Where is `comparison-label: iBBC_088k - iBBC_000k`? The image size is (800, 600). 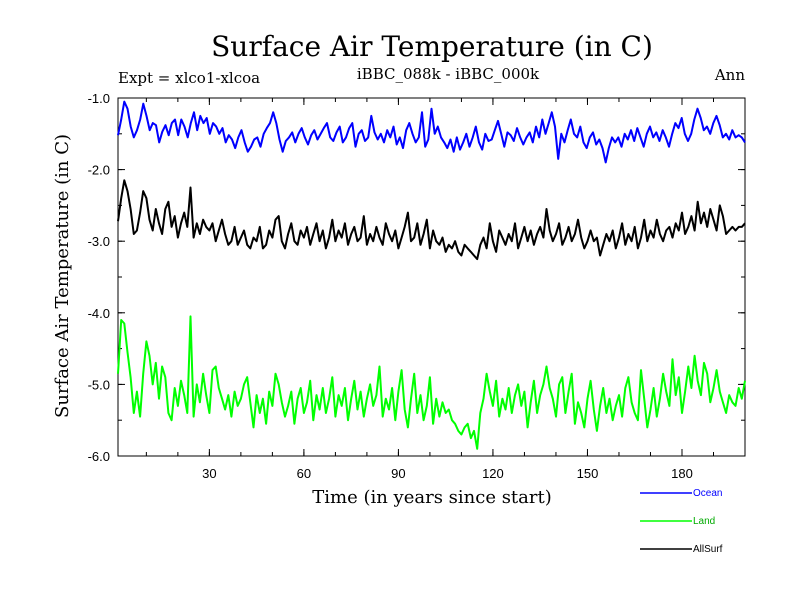
comparison-label: iBBC_088k - iBBC_000k is located at coordinates (448, 74).